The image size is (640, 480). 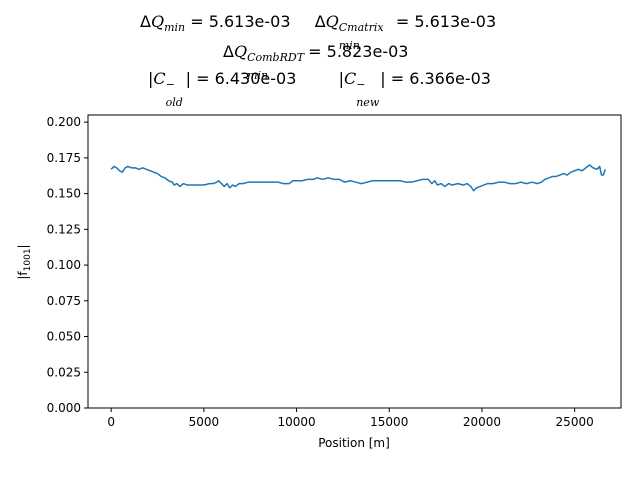 I want to click on title-line-2: ΔQ CombRDT min = 5.823e-03, so click(x=316, y=62).